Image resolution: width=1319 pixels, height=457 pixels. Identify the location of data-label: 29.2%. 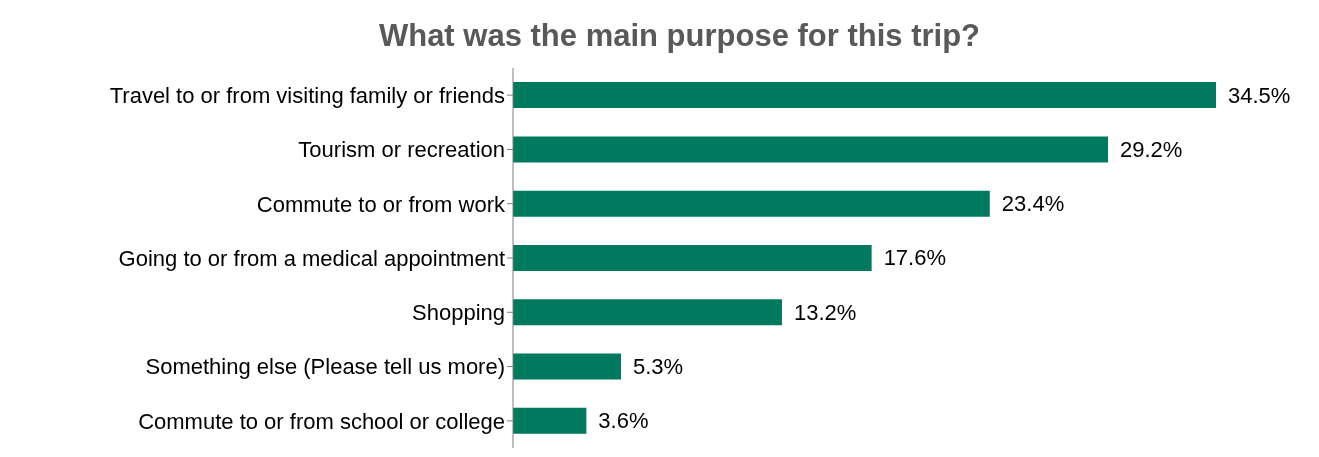
(1151, 149).